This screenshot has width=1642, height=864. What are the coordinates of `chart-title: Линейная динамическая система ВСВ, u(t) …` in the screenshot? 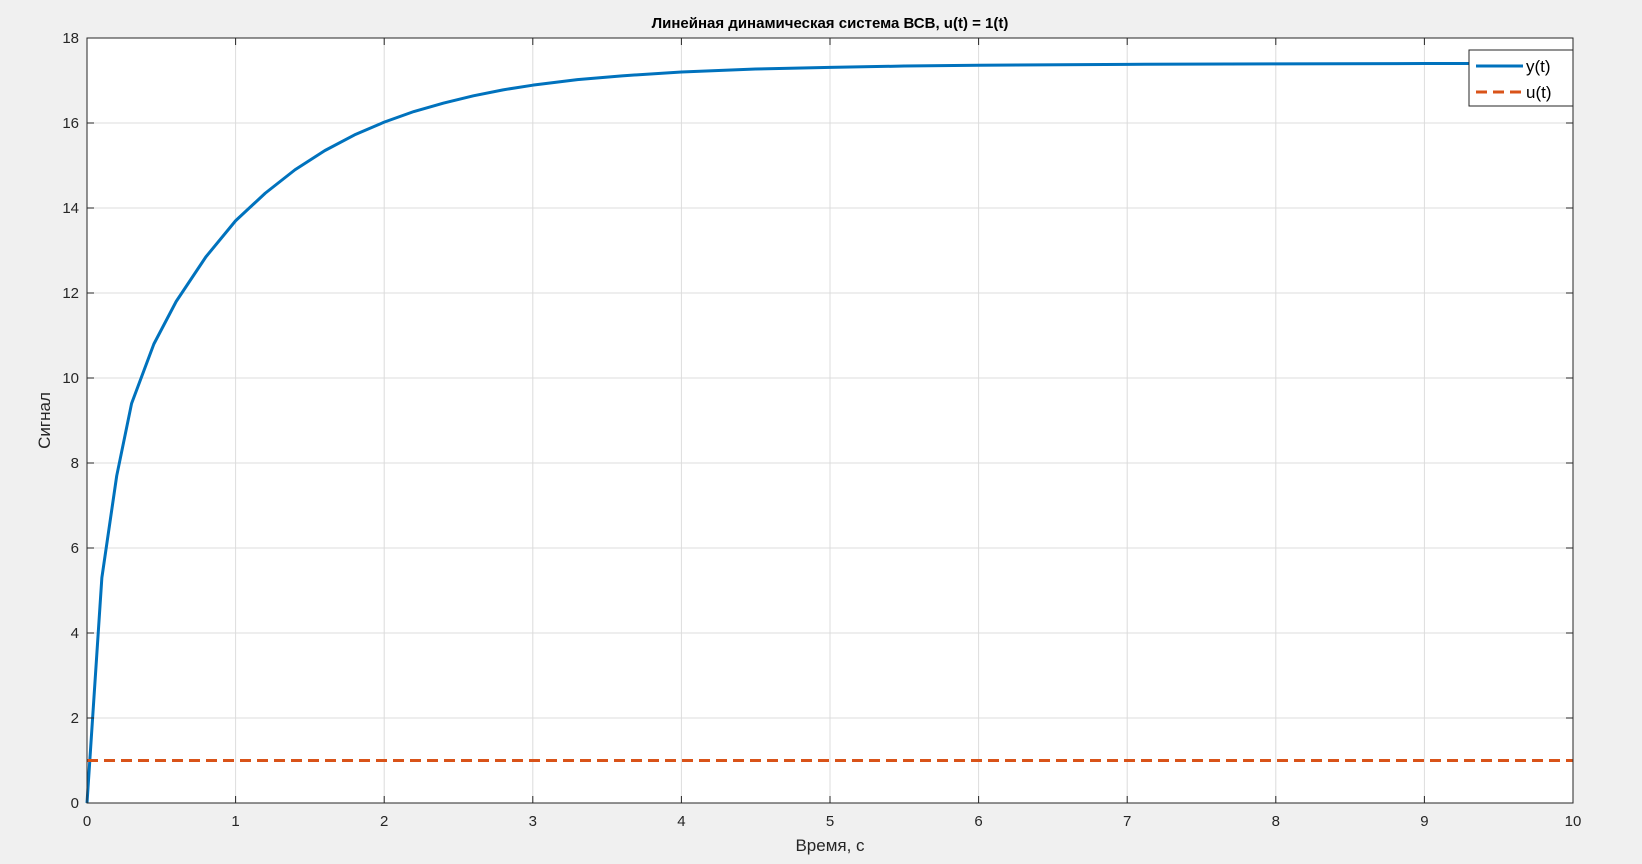 It's located at (830, 23).